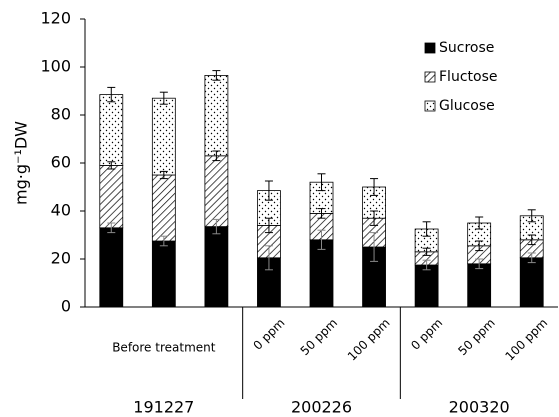 Image resolution: width=559 pixels, height=417 pixels. I want to click on group-label: 191227, so click(163, 407).